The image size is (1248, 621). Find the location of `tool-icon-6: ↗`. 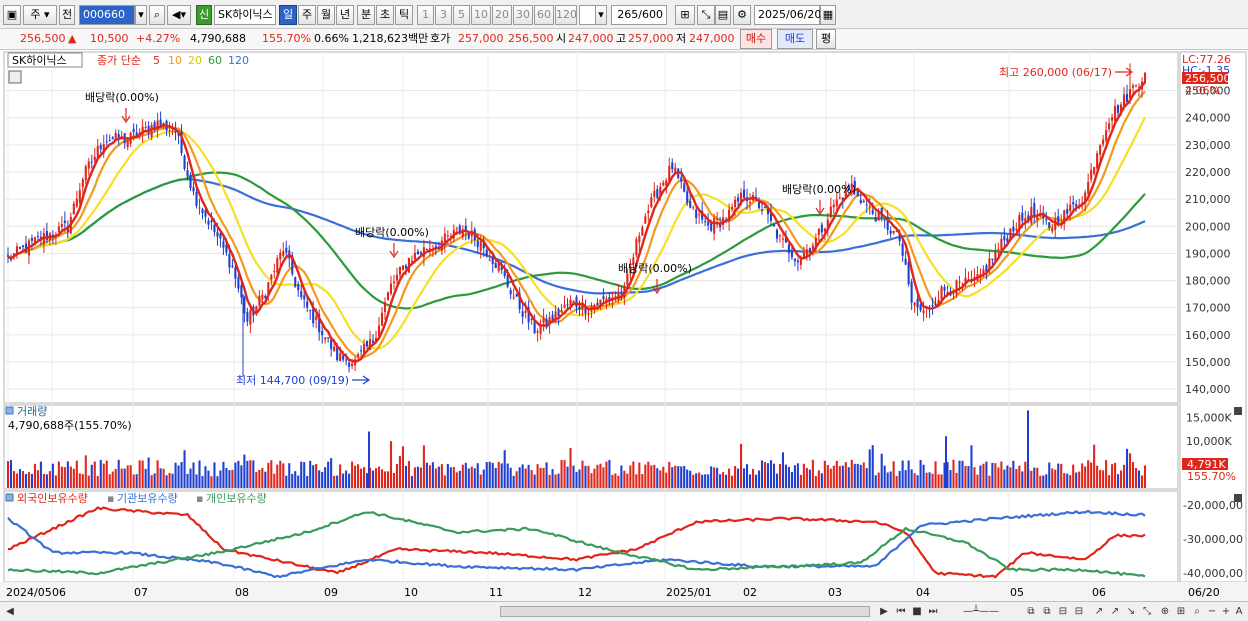

tool-icon-6: ↗ is located at coordinates (1115, 611).